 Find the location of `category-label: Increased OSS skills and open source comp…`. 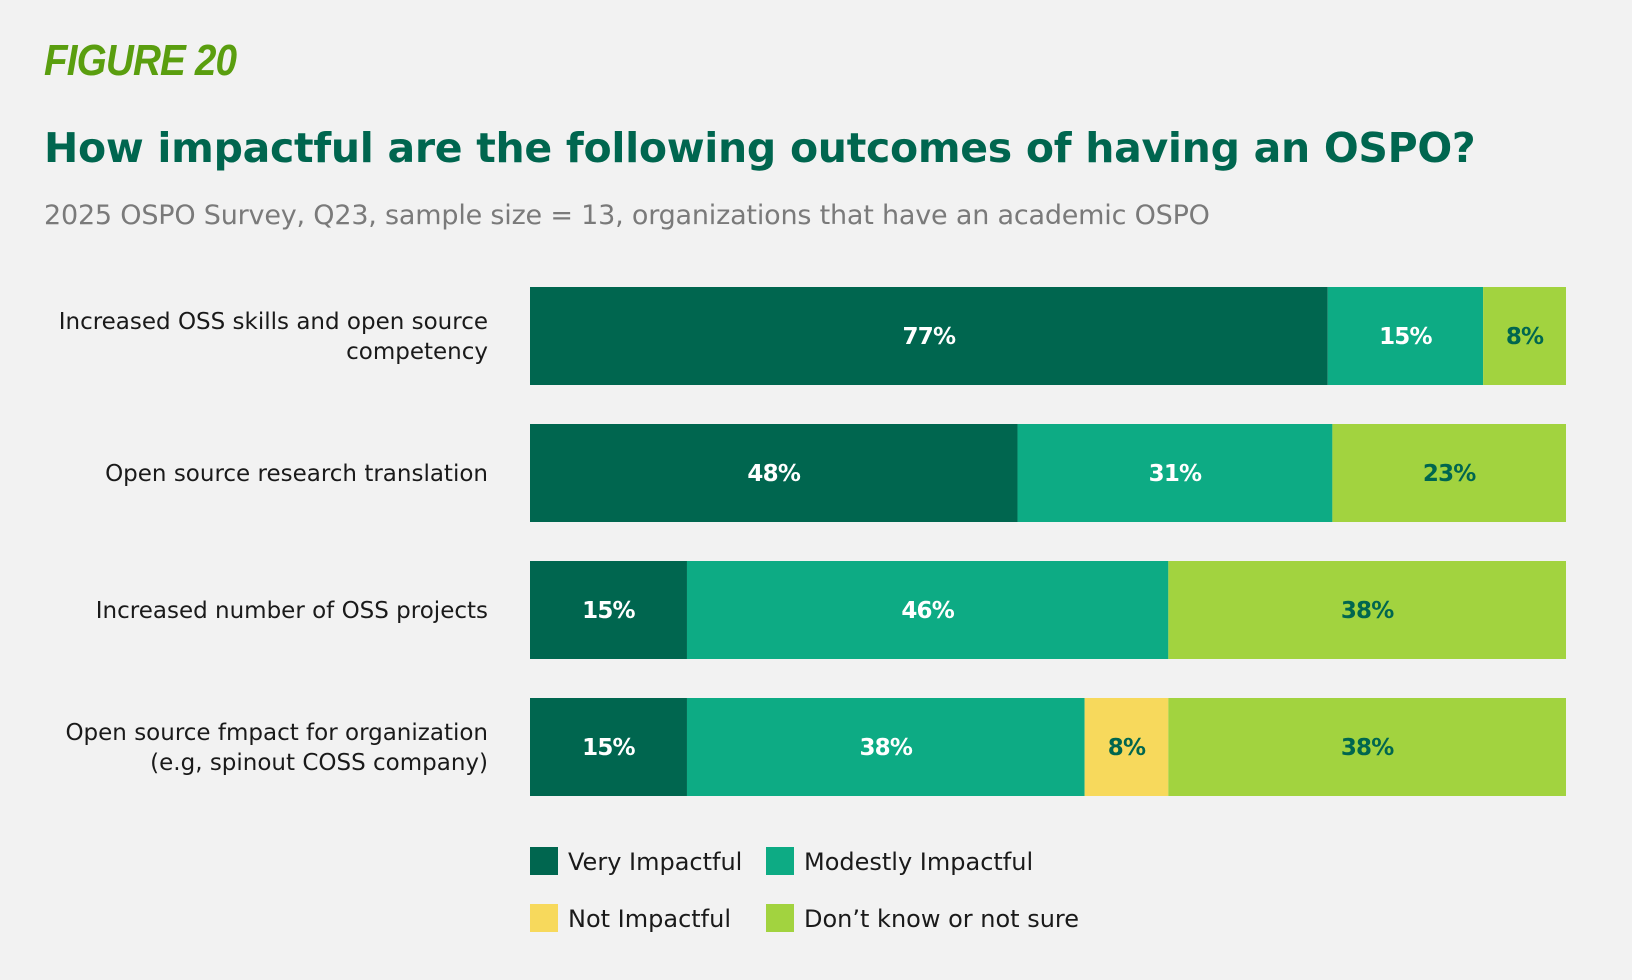

category-label: Increased OSS skills and open source comp… is located at coordinates (273, 337).